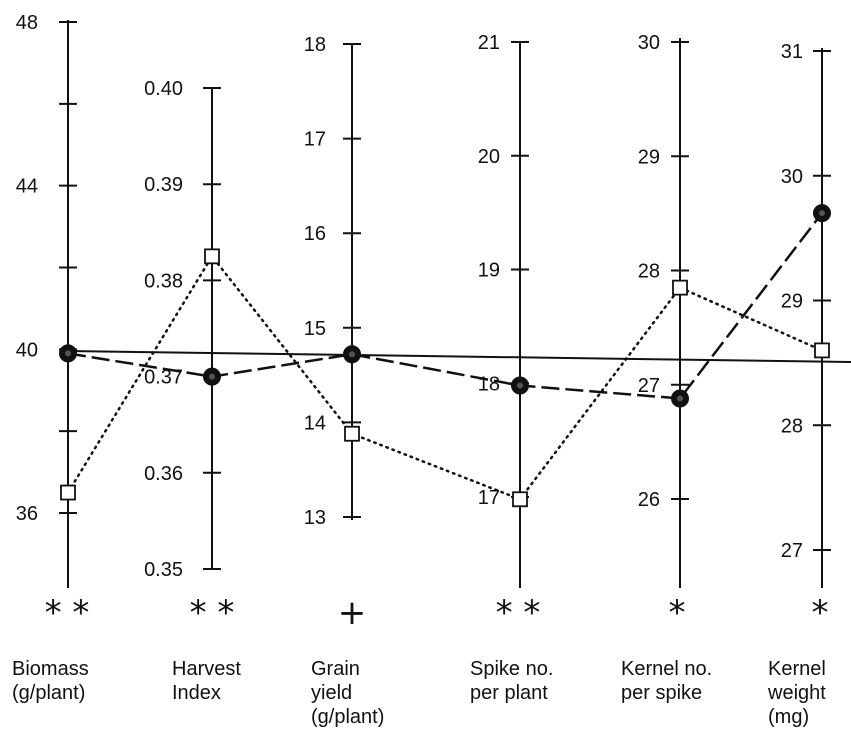 This screenshot has width=851, height=742. I want to click on axis-title-line: Index, so click(196, 693).